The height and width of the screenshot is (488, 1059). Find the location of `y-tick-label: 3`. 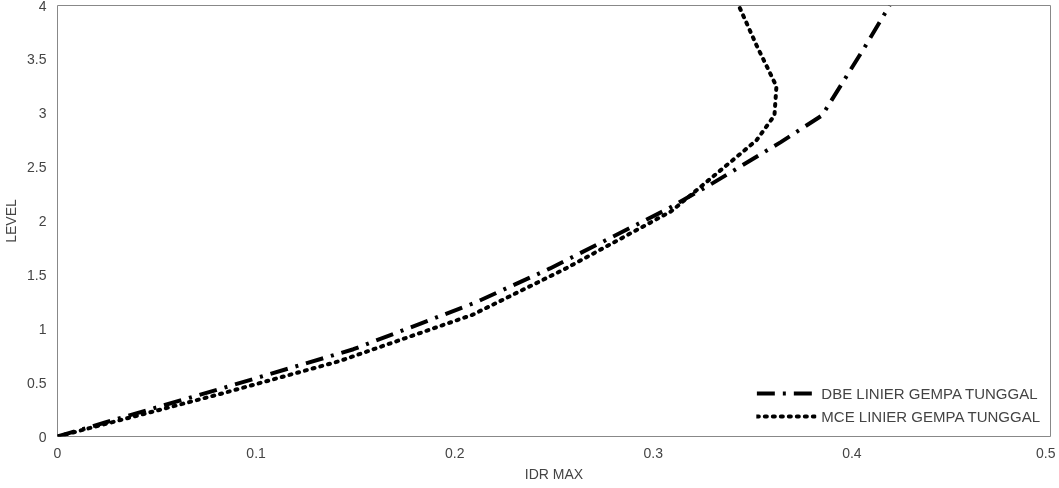

y-tick-label: 3 is located at coordinates (42, 113).